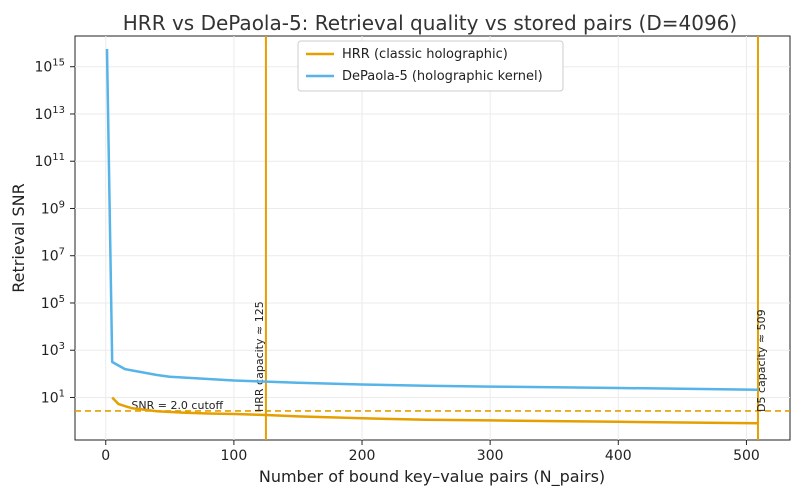 This screenshot has width=800, height=496. Describe the element at coordinates (53, 303) in the screenshot. I see `y-tick-label: 10⁵` at that location.